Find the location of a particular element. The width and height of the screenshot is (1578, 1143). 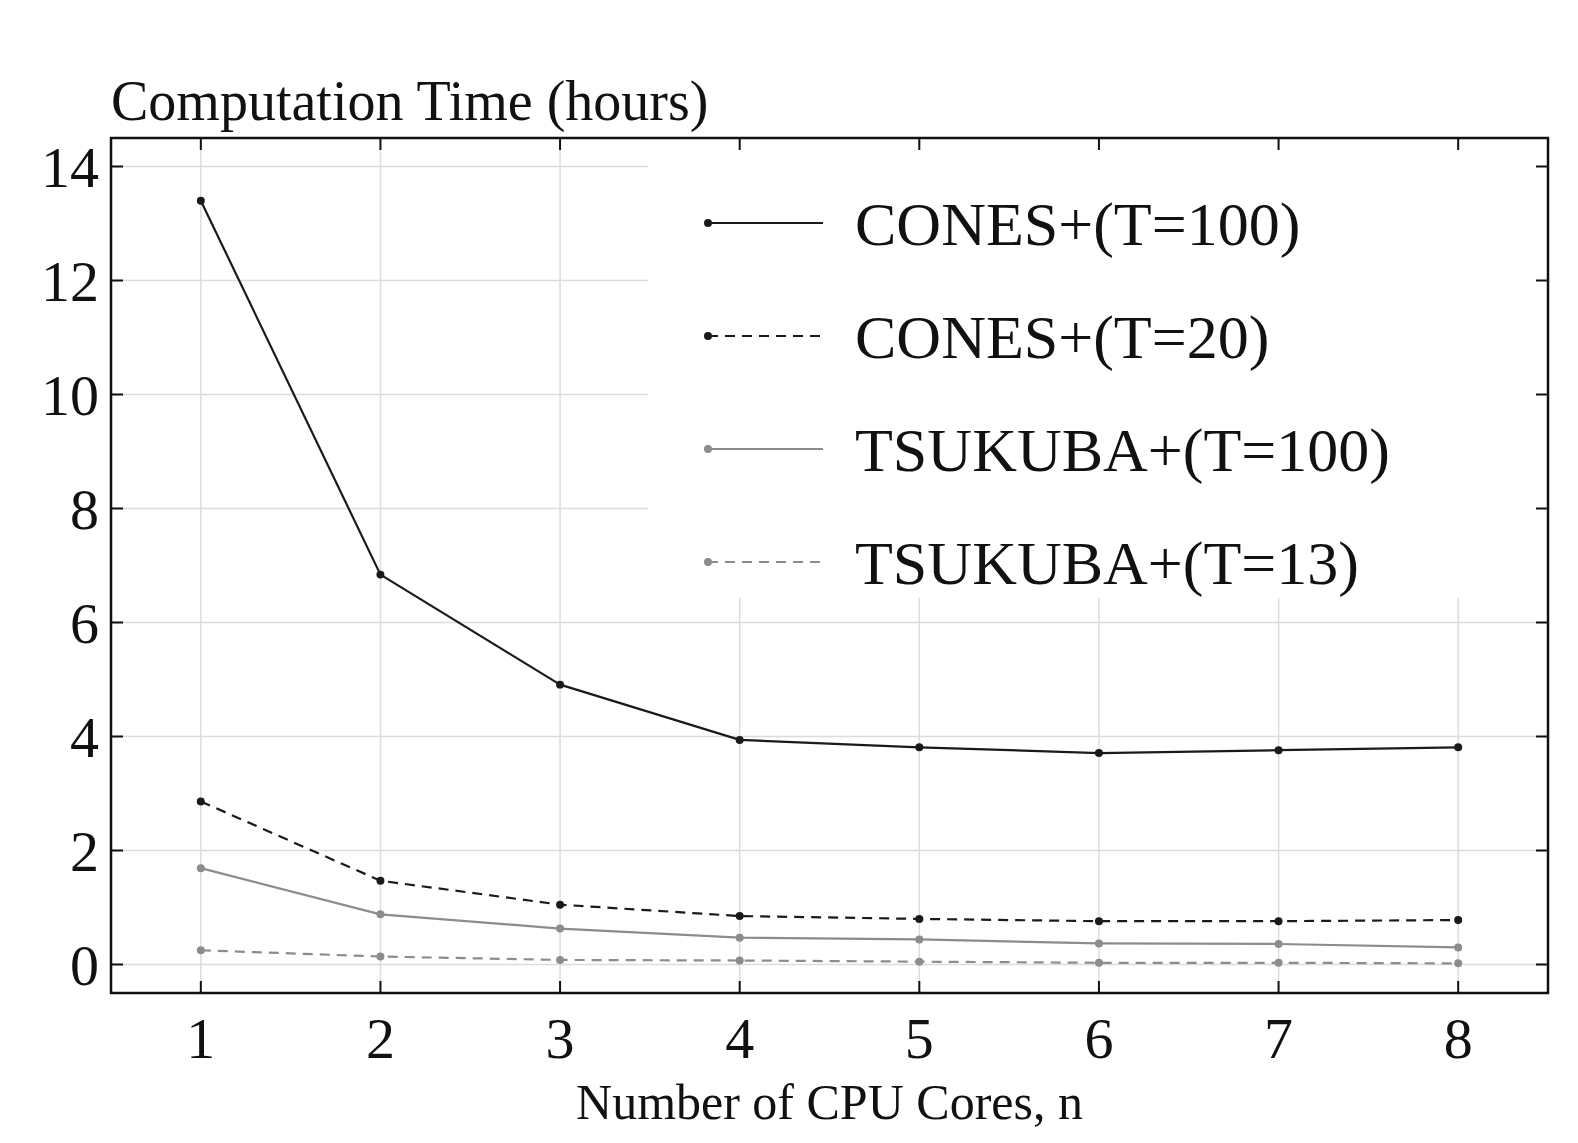

x-tick-label: 7 is located at coordinates (1279, 1038).